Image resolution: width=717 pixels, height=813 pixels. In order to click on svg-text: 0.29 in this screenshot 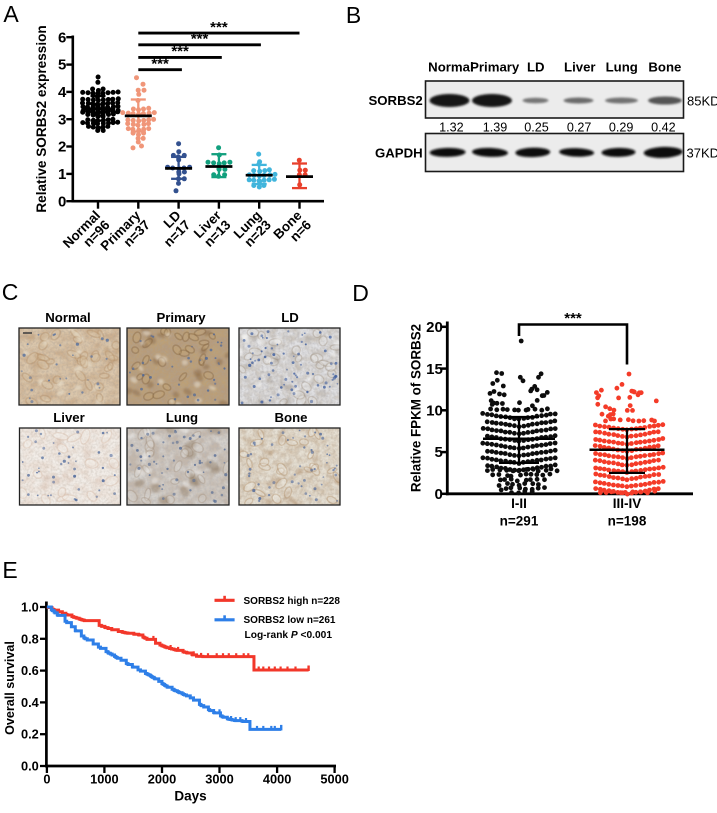, I will do `click(621, 127)`.